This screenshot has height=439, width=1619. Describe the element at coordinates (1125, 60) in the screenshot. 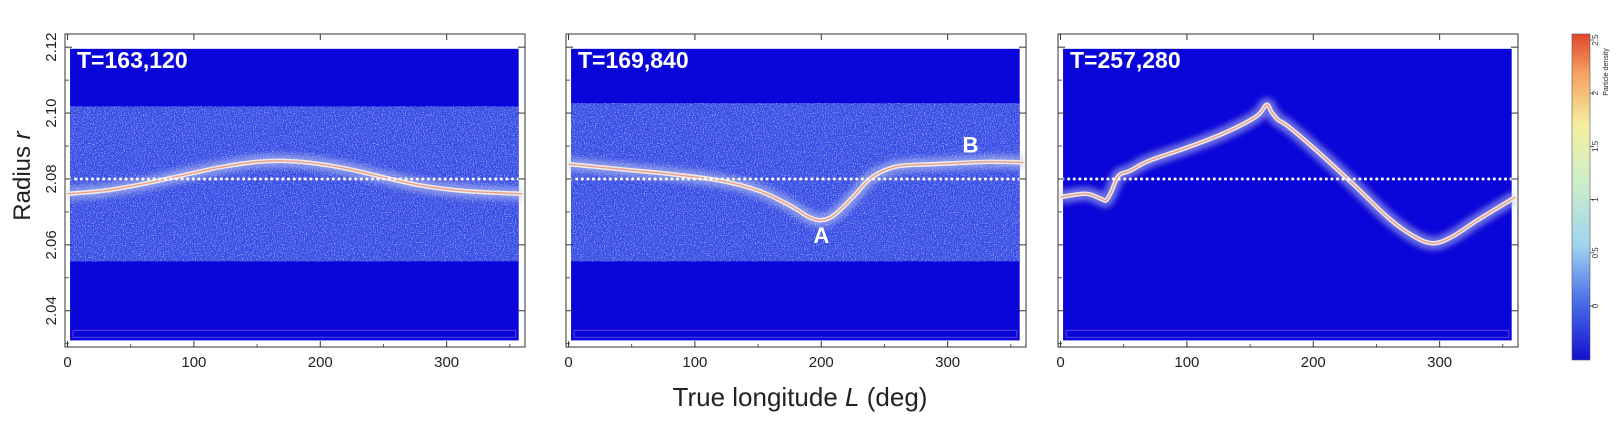

I see `panel-label: T=257,280` at that location.